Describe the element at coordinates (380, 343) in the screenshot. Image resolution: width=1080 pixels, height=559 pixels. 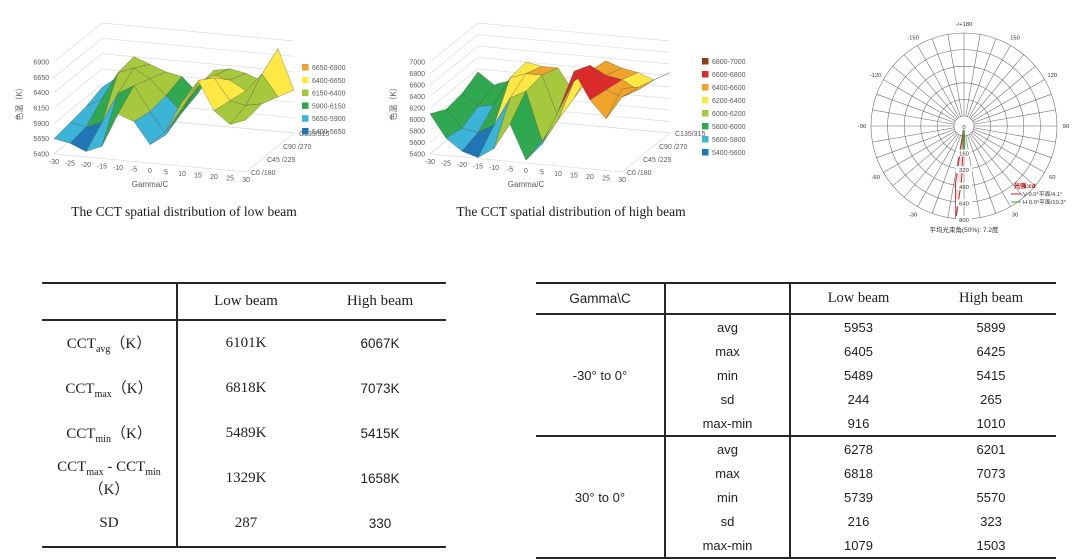
I see `high-beam-value: 6067K` at that location.